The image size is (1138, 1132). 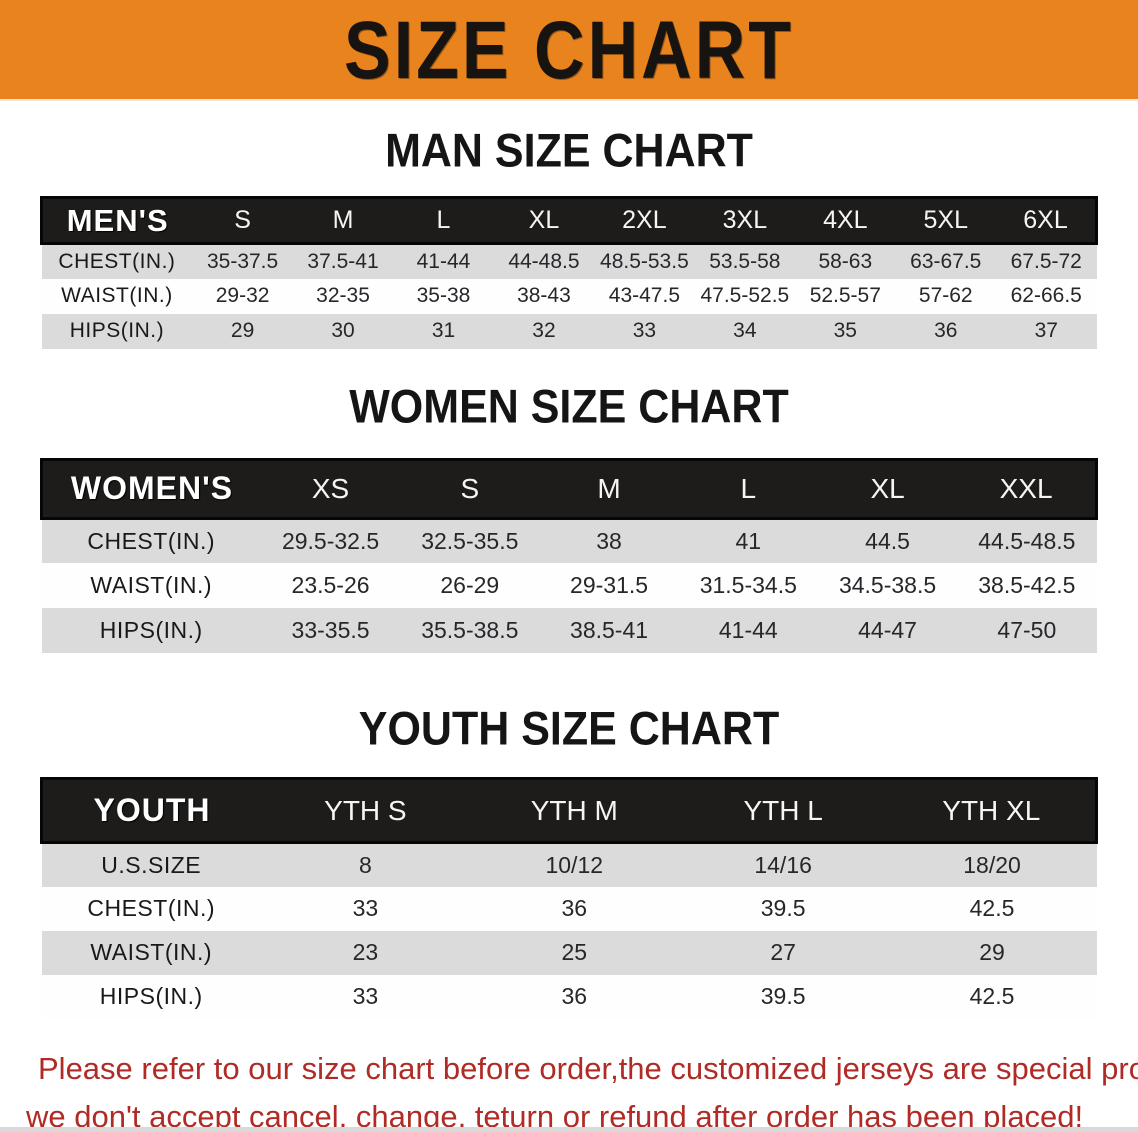 What do you see at coordinates (574, 952) in the screenshot?
I see `table-cell: 25` at bounding box center [574, 952].